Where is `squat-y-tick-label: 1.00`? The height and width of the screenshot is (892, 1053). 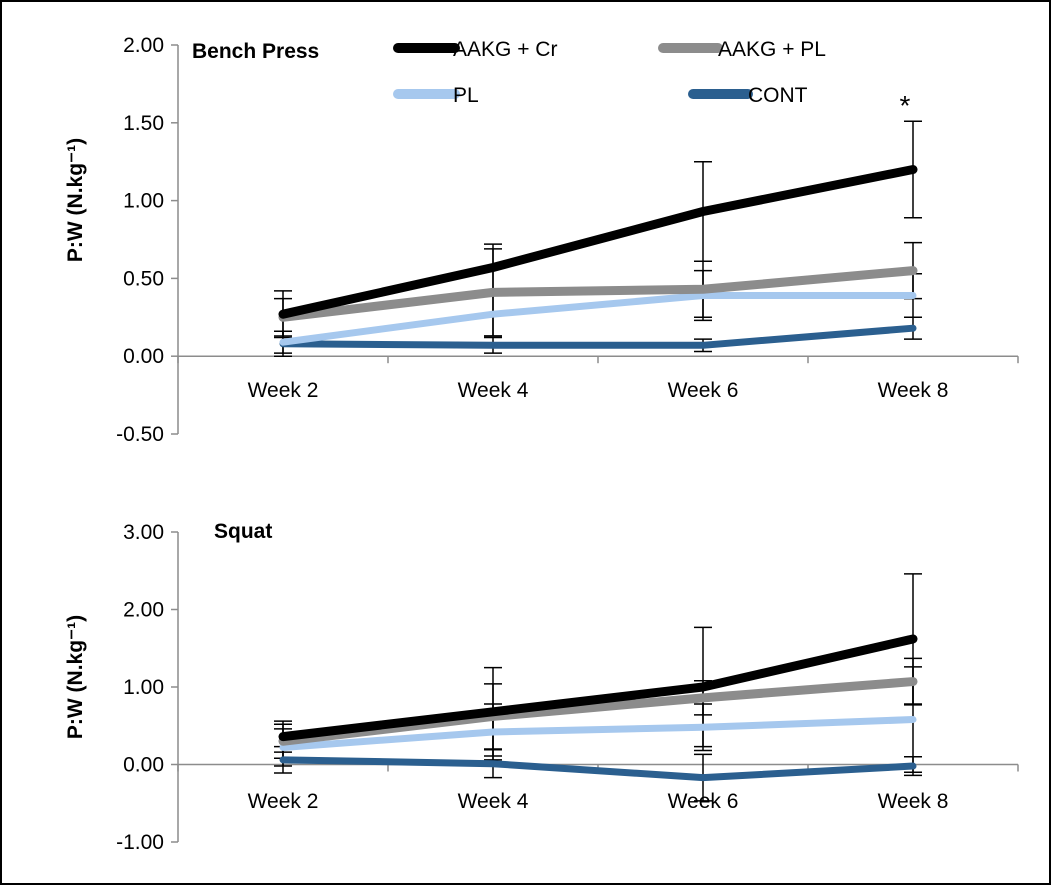 squat-y-tick-label: 1.00 is located at coordinates (143, 687).